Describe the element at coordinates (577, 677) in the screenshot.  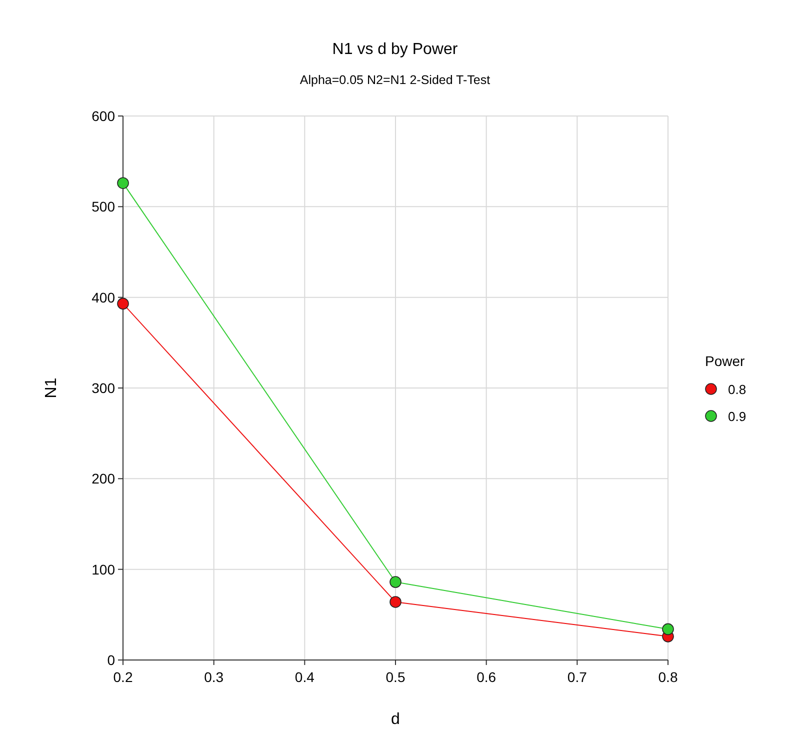
I see `x-tick-label: 0.7` at that location.